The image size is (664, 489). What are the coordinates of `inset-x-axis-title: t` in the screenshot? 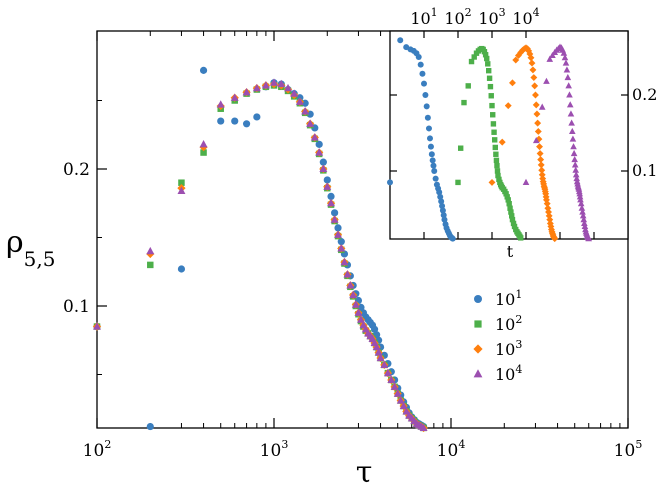 It's located at (510, 251).